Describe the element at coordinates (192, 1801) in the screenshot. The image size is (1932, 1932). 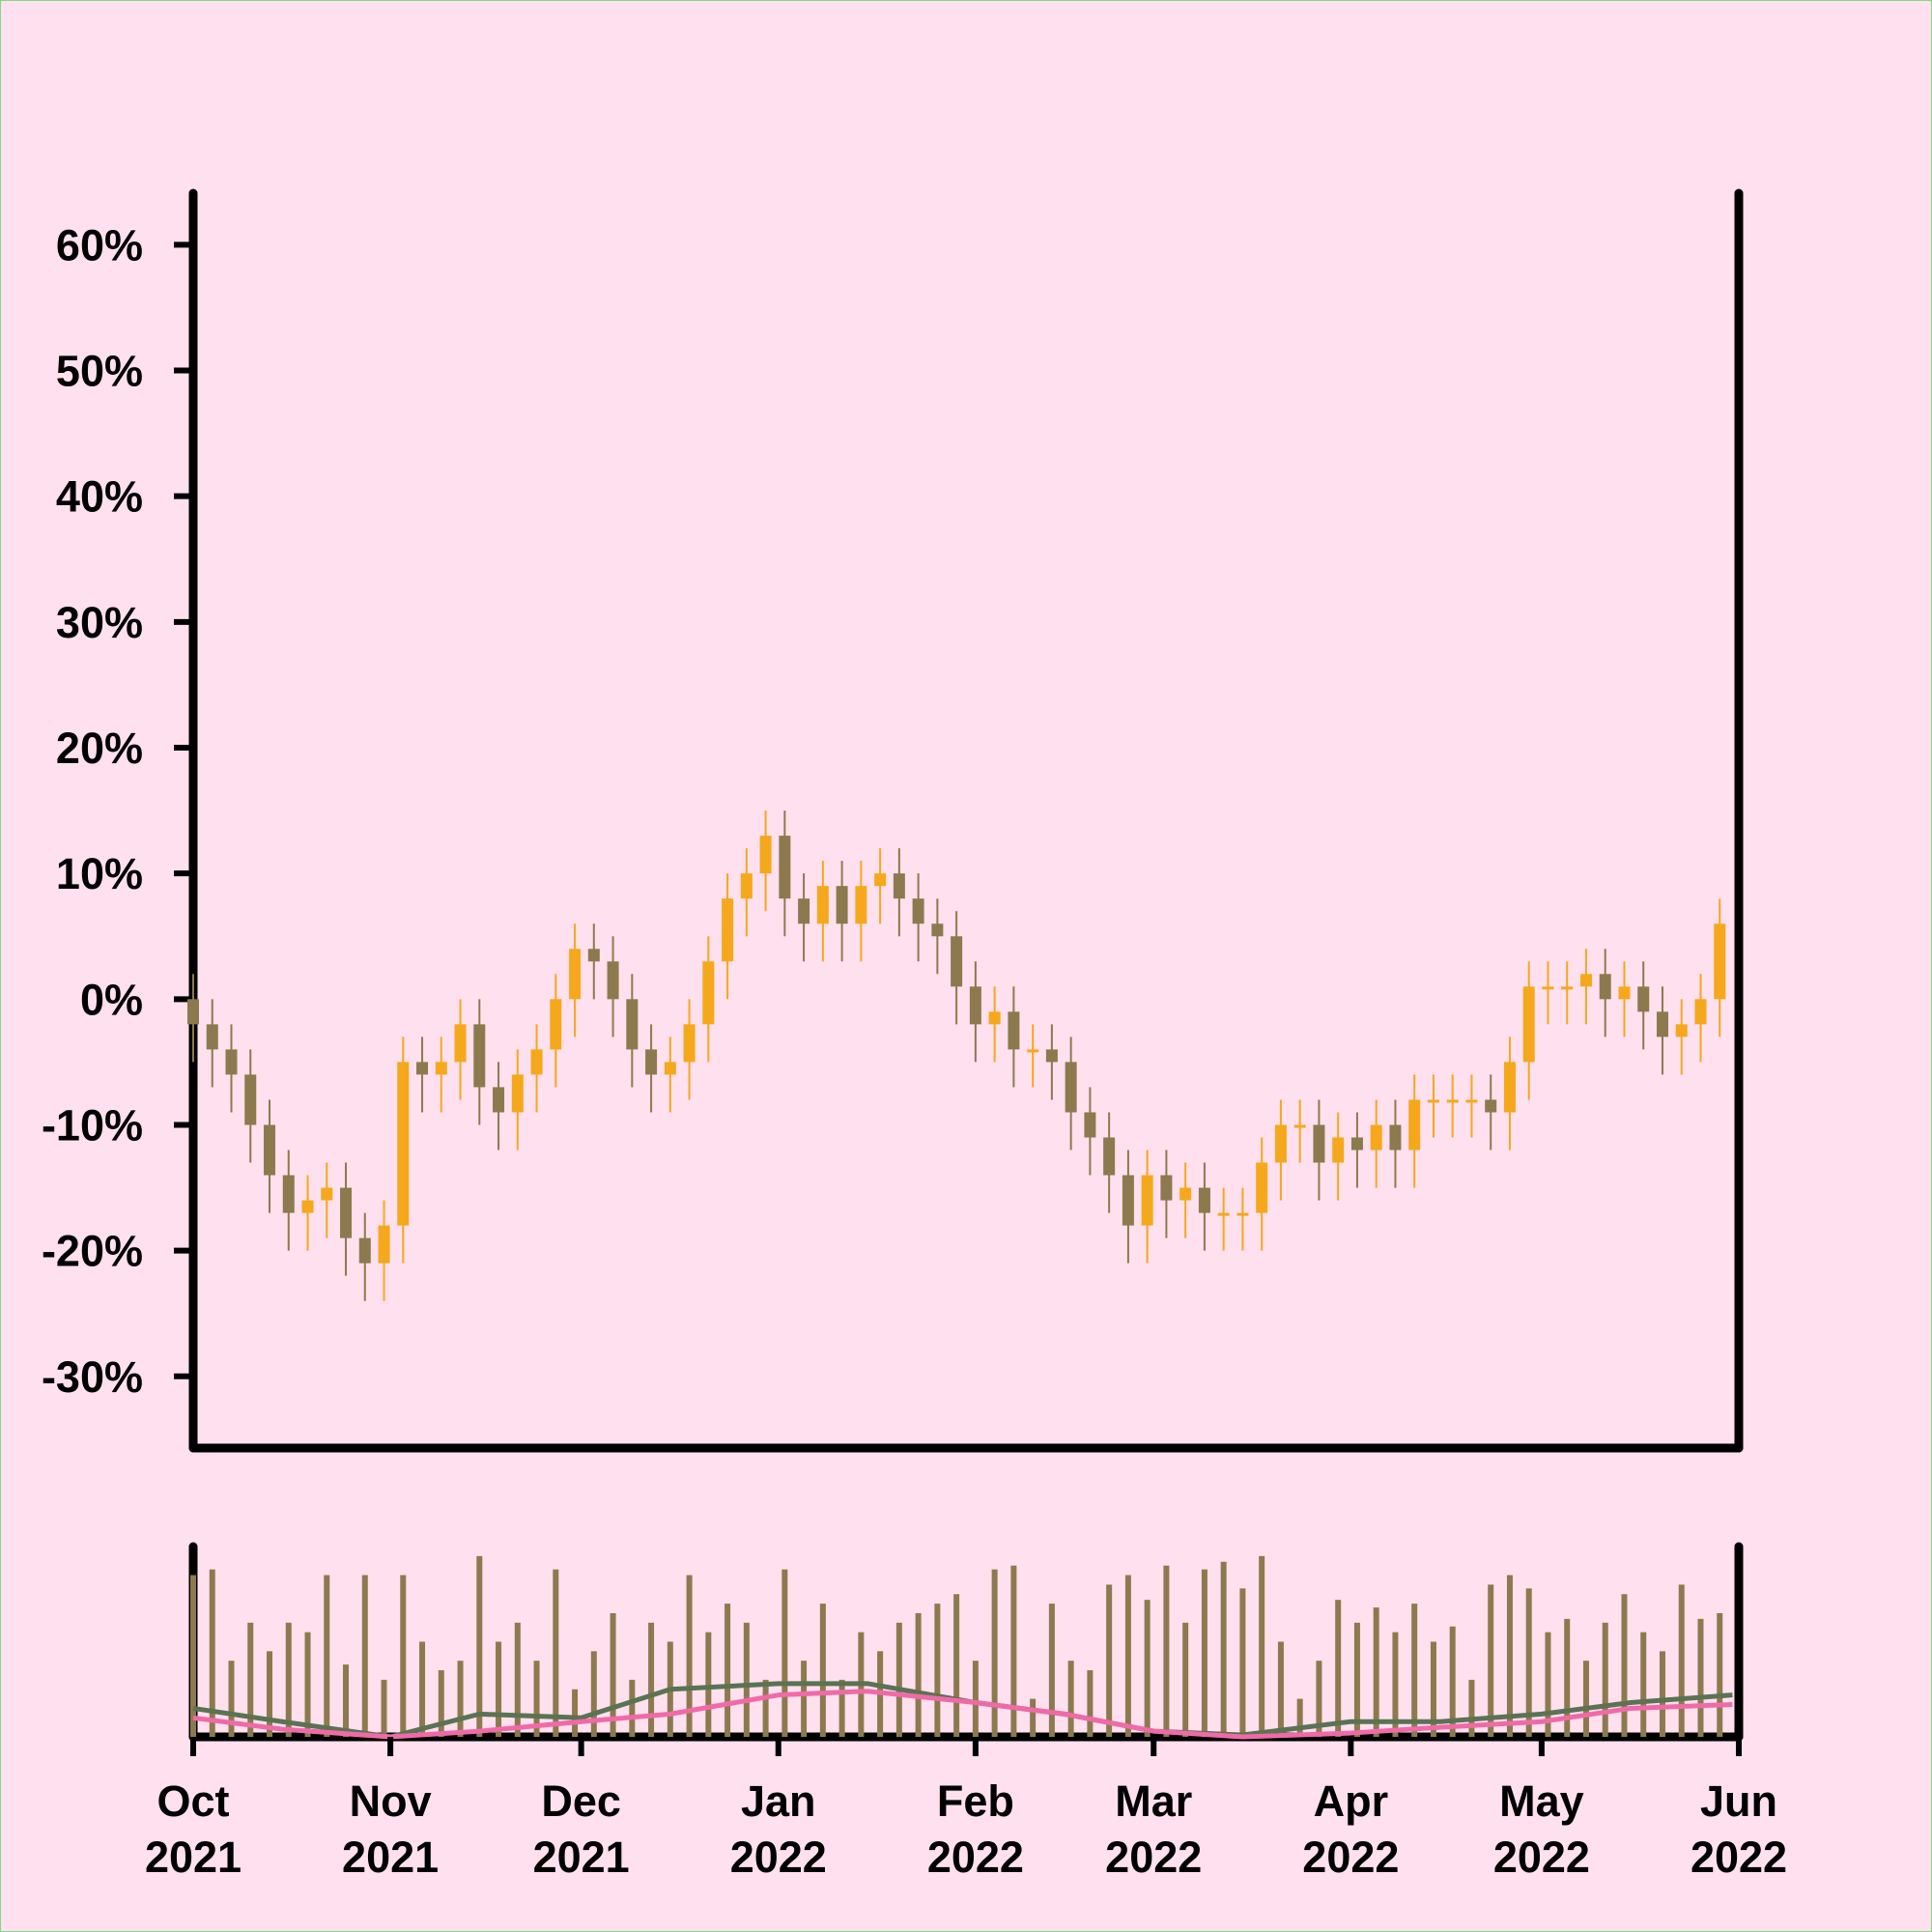
I see `x-tick-label: Oct` at that location.